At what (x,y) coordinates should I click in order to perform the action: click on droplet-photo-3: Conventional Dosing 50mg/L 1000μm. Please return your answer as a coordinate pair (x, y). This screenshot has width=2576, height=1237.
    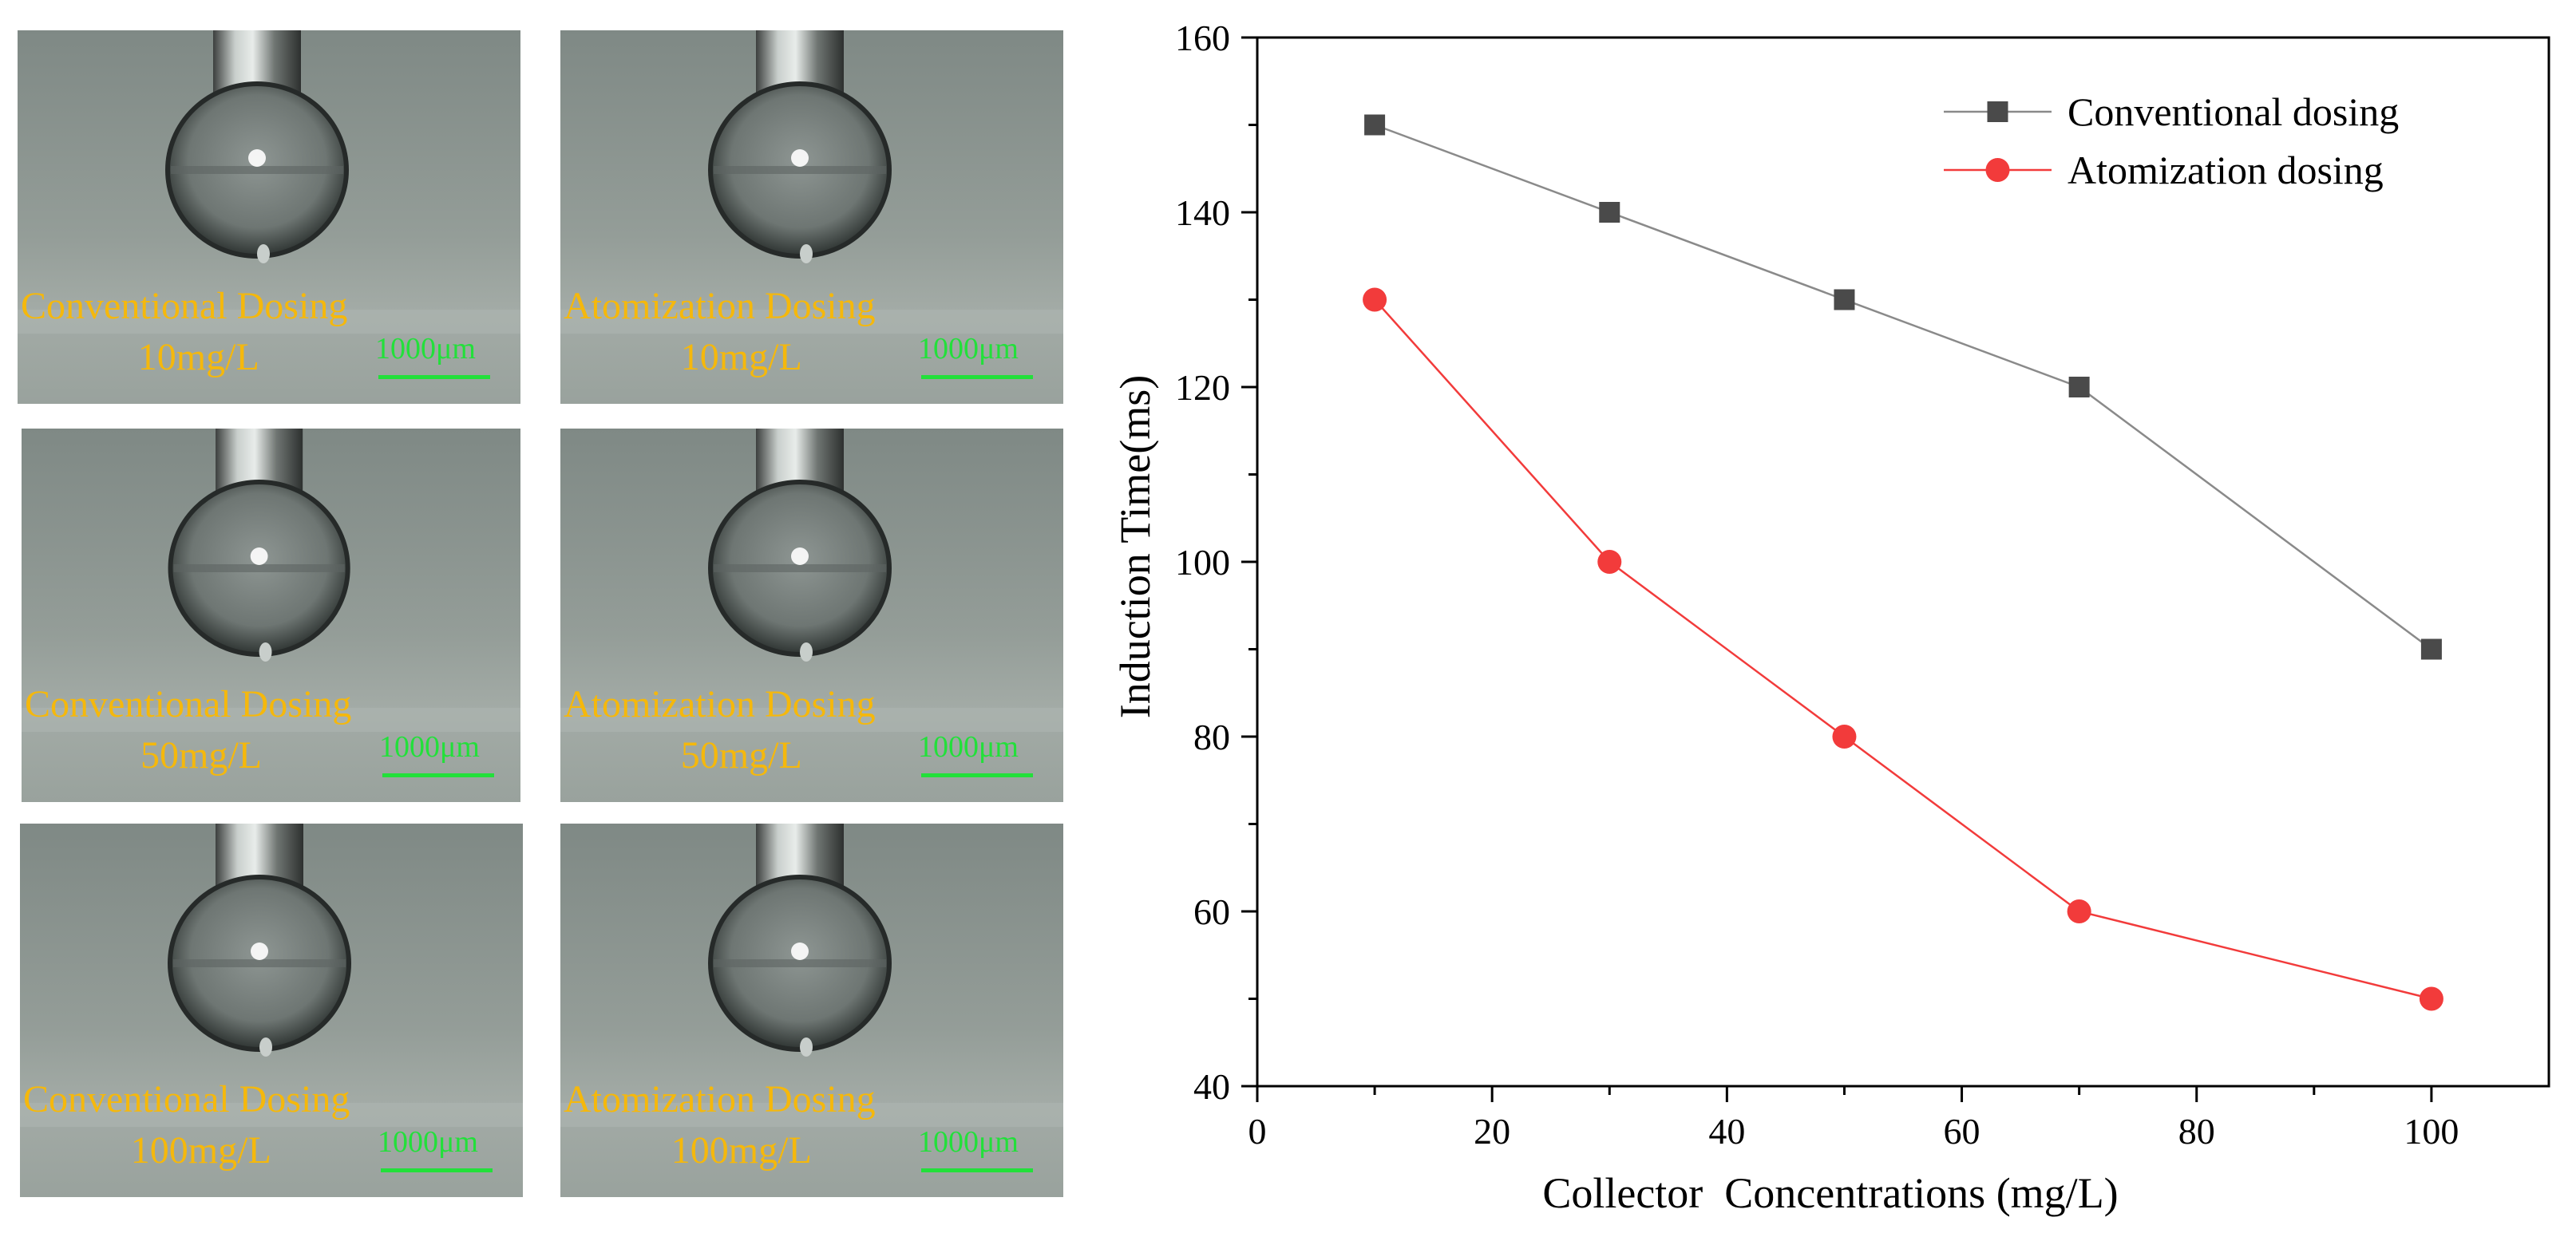
    Looking at the image, I should click on (271, 615).